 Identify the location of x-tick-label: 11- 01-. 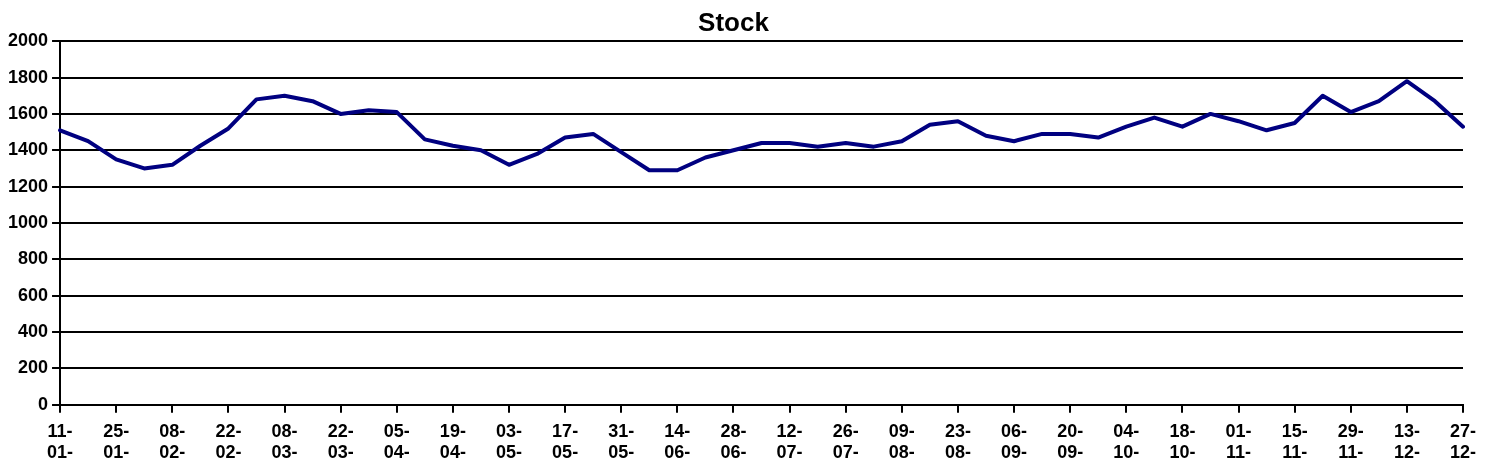
(60, 441).